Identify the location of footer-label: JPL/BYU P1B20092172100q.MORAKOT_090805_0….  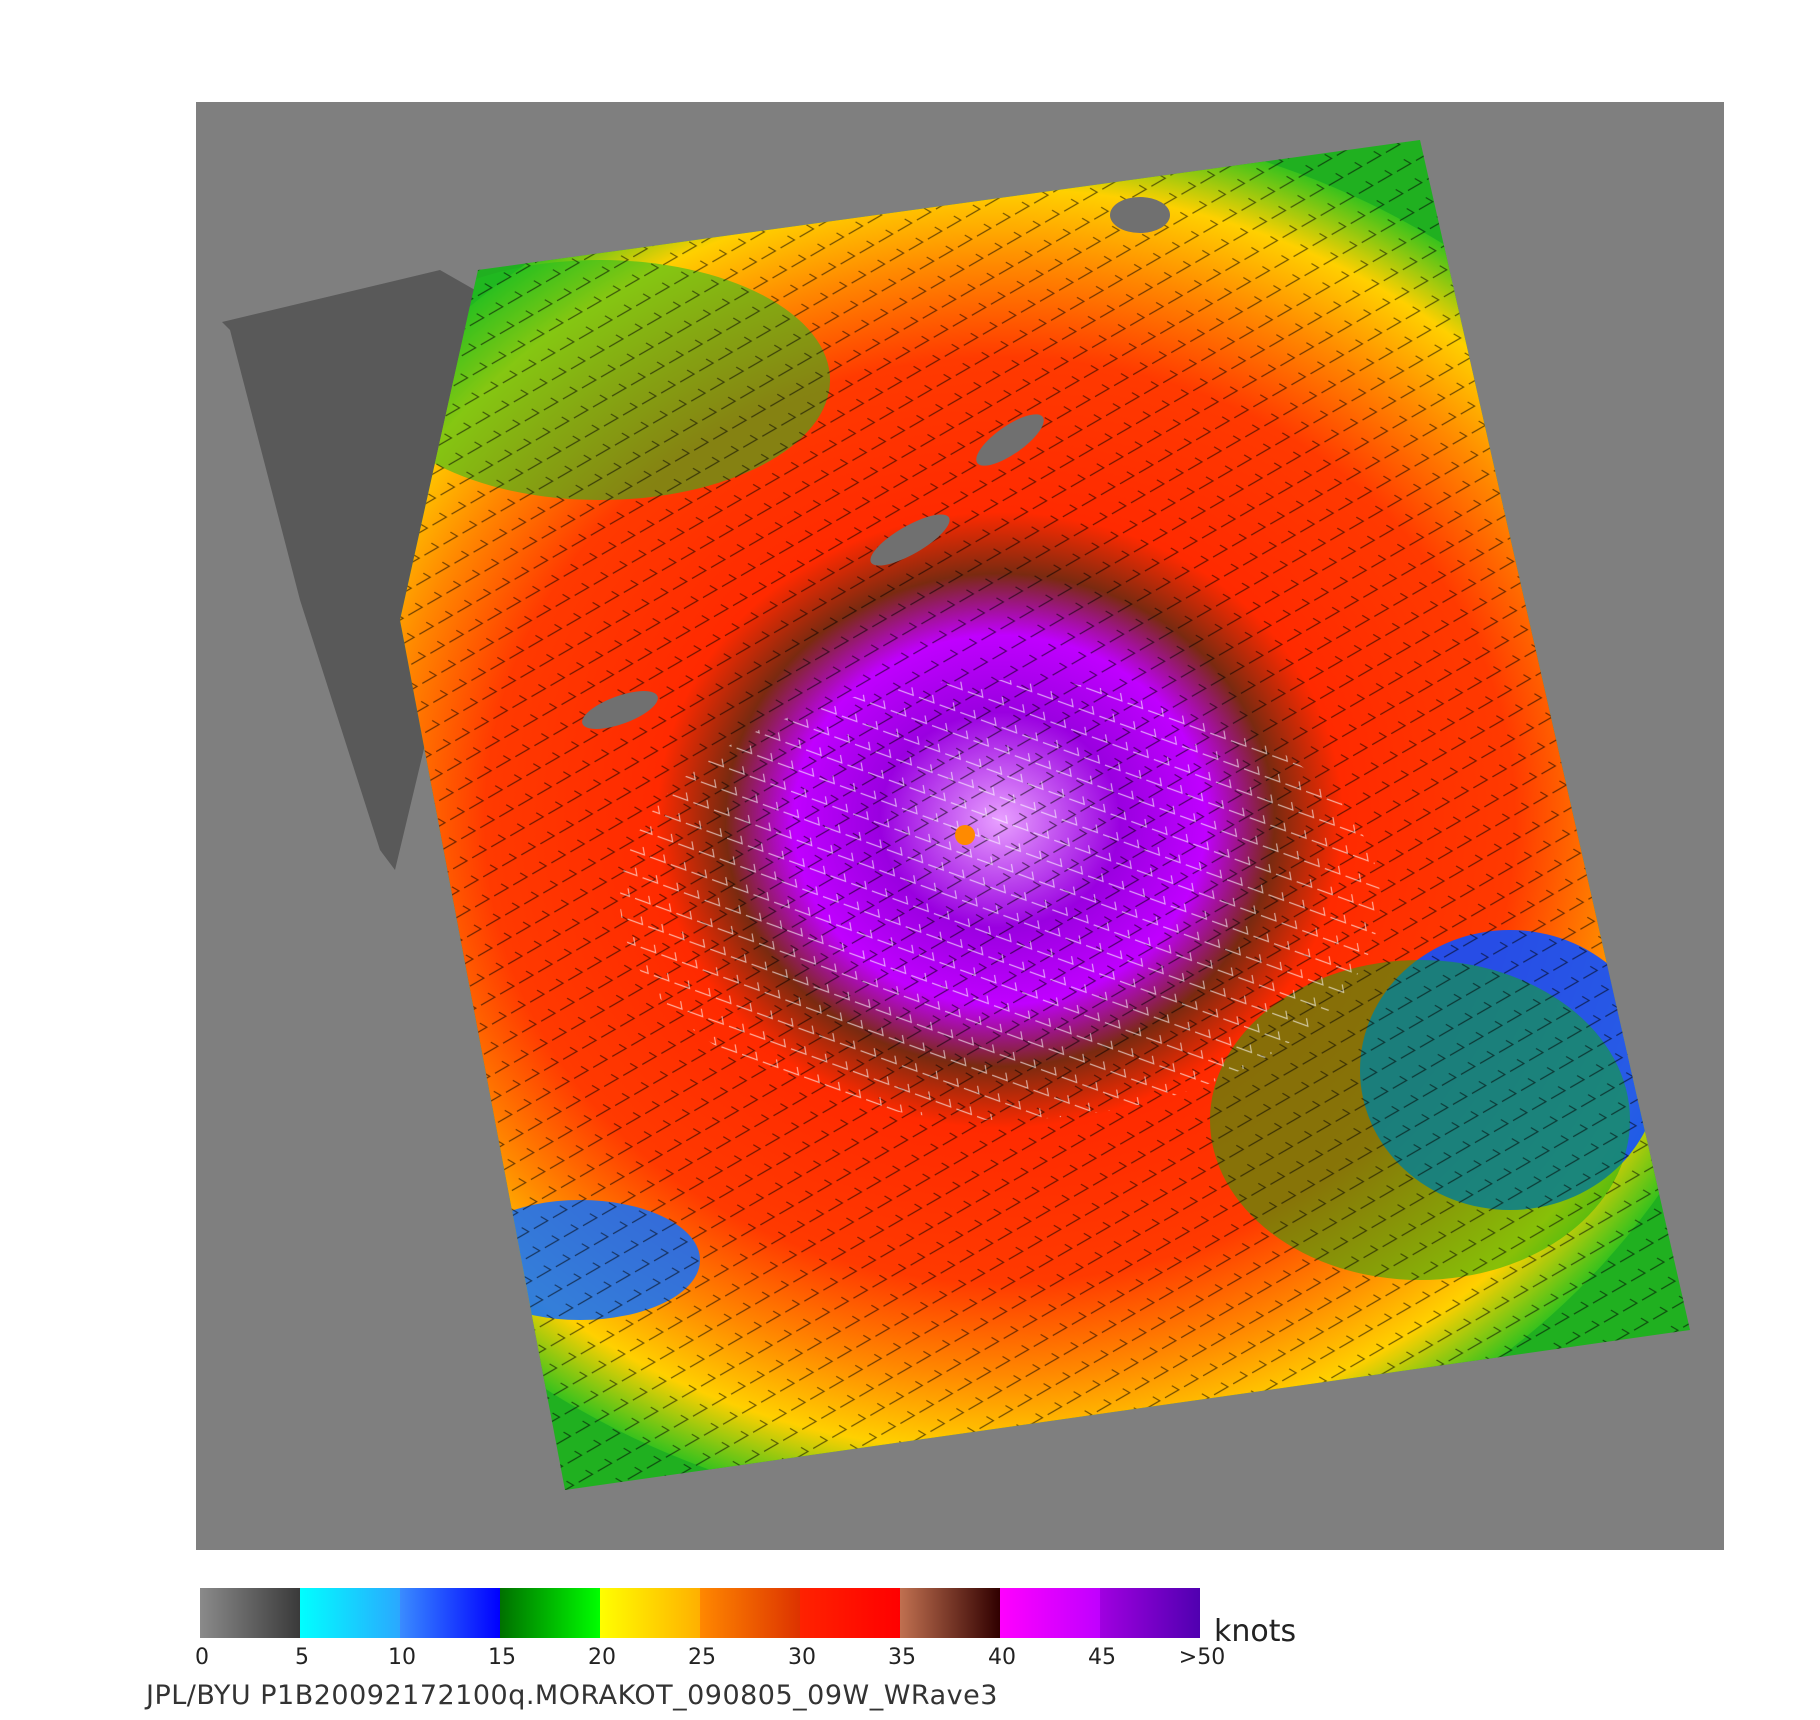
(572, 1695).